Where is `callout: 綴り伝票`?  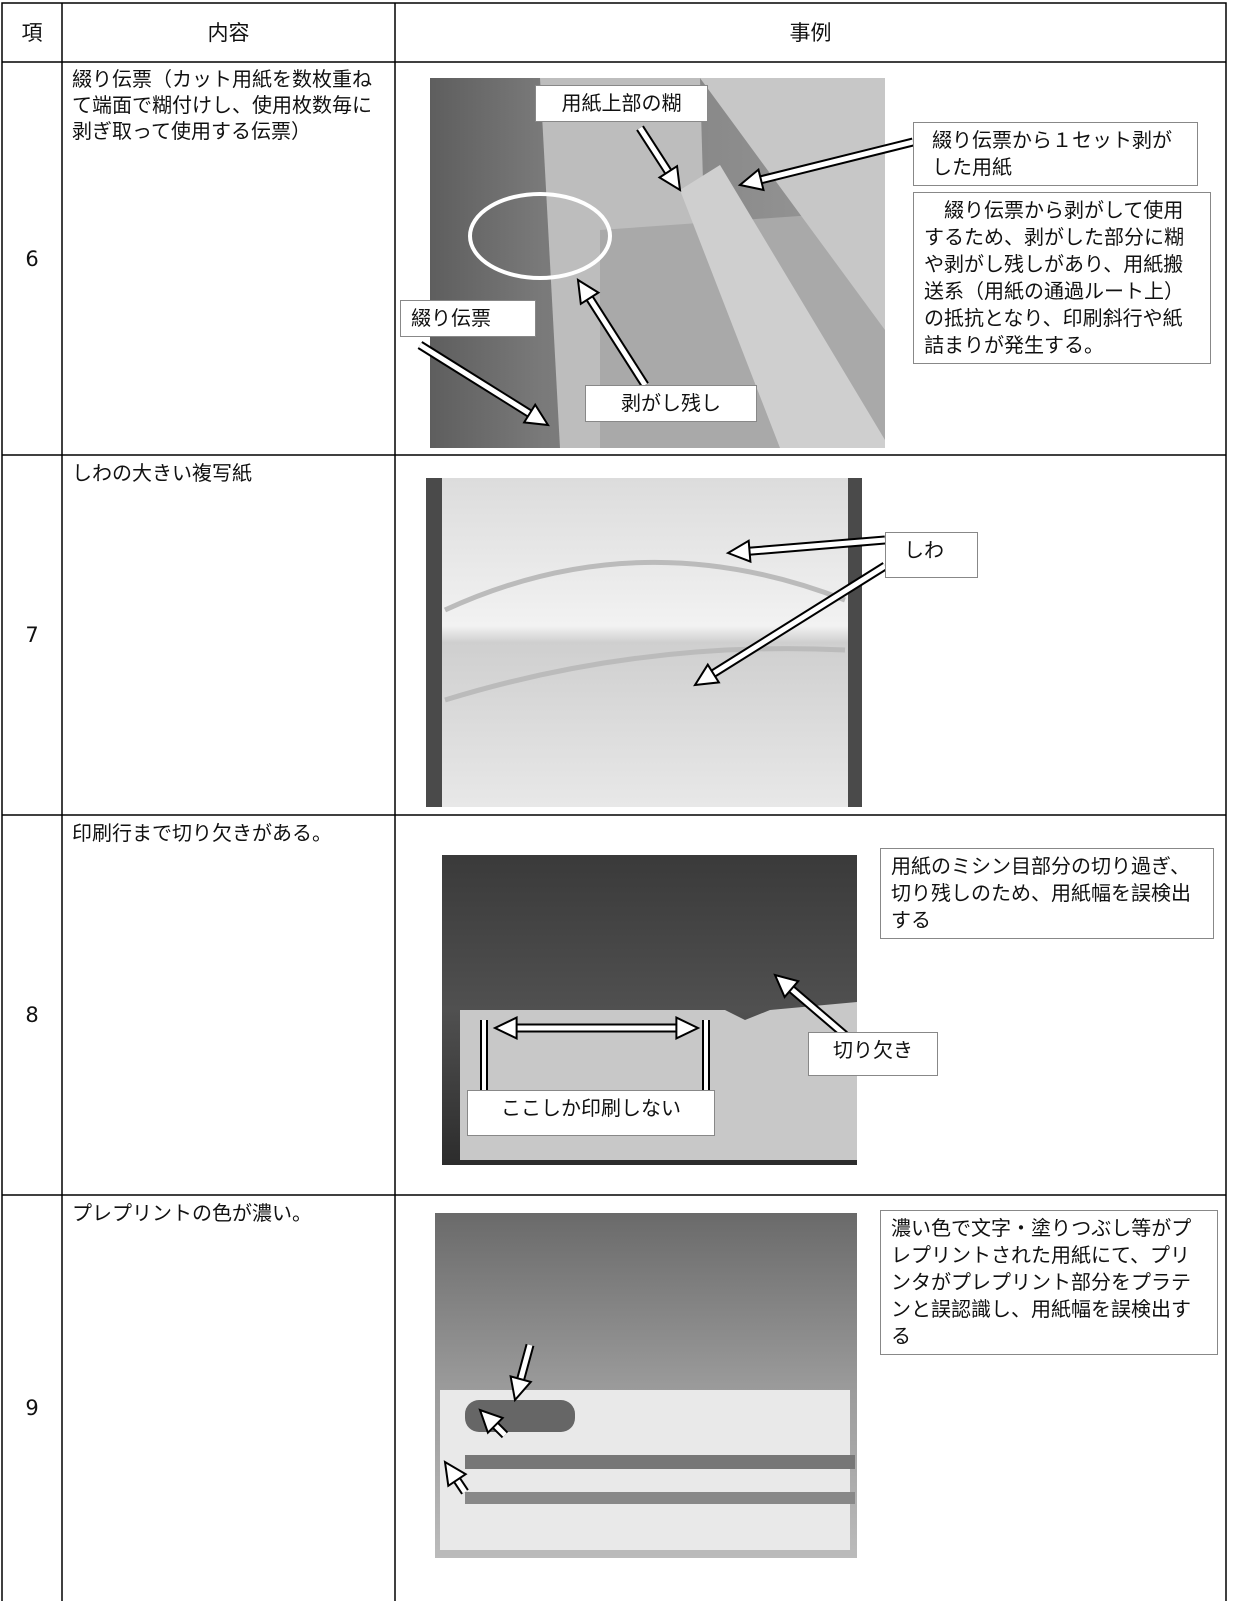 callout: 綴り伝票 is located at coordinates (468, 318).